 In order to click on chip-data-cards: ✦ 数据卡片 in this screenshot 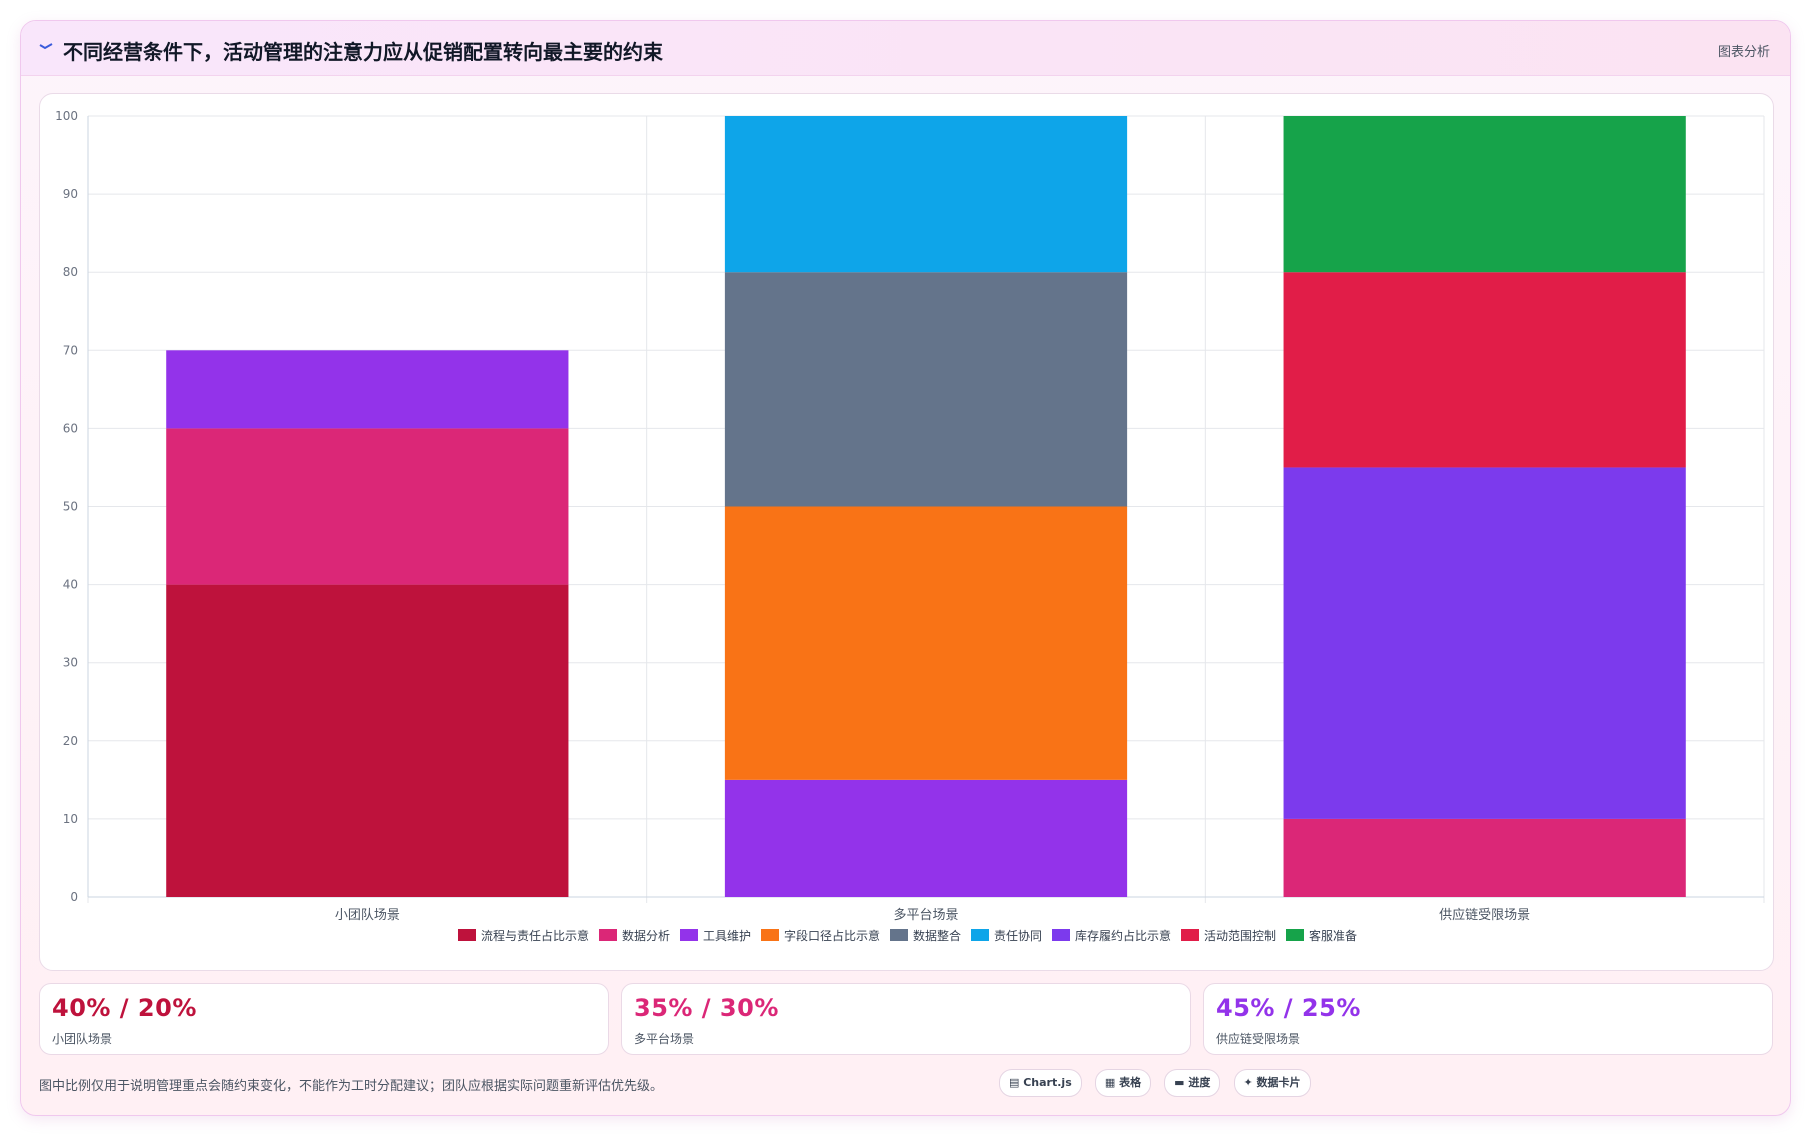, I will do `click(1272, 1083)`.